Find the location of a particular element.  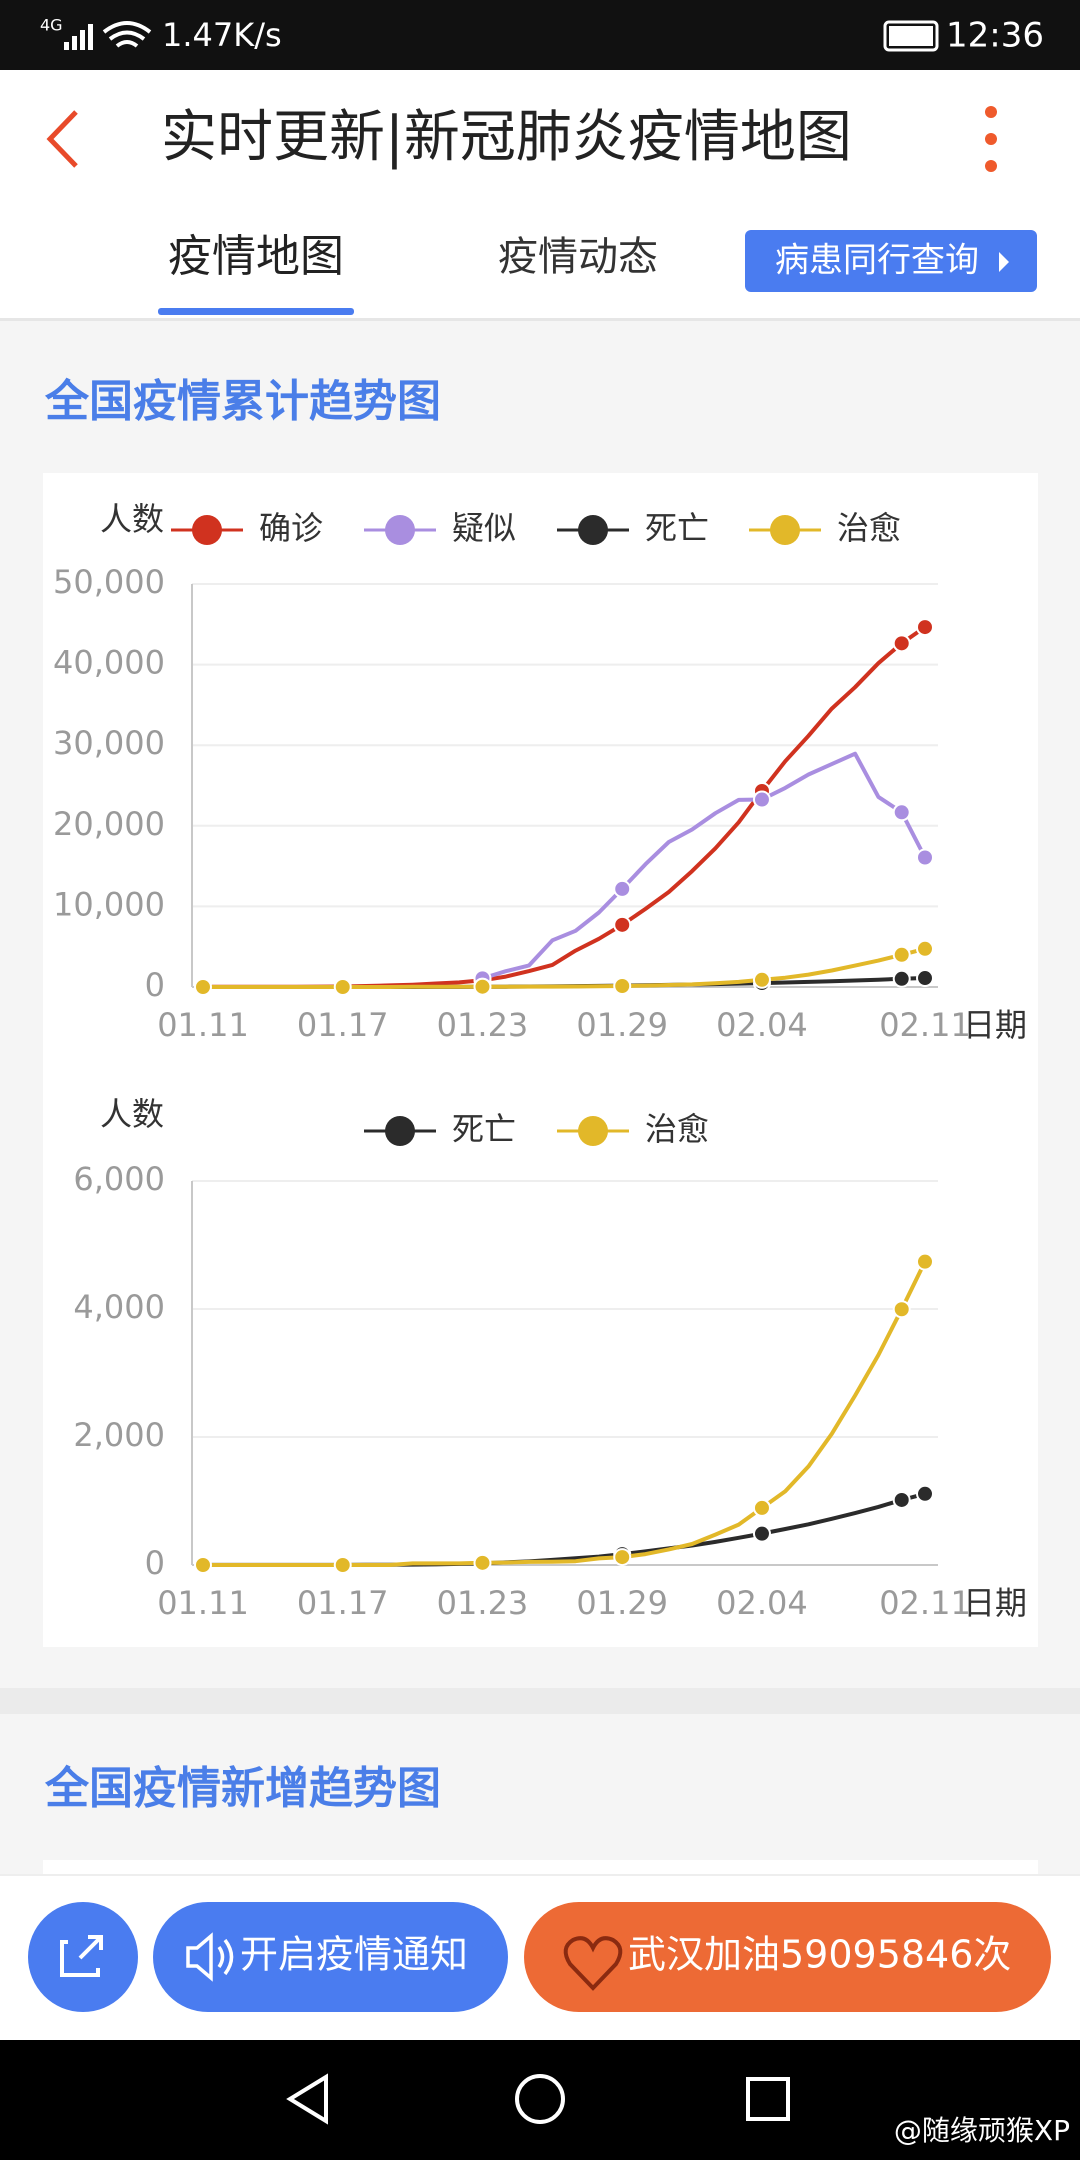

menu-button is located at coordinates (991, 139).